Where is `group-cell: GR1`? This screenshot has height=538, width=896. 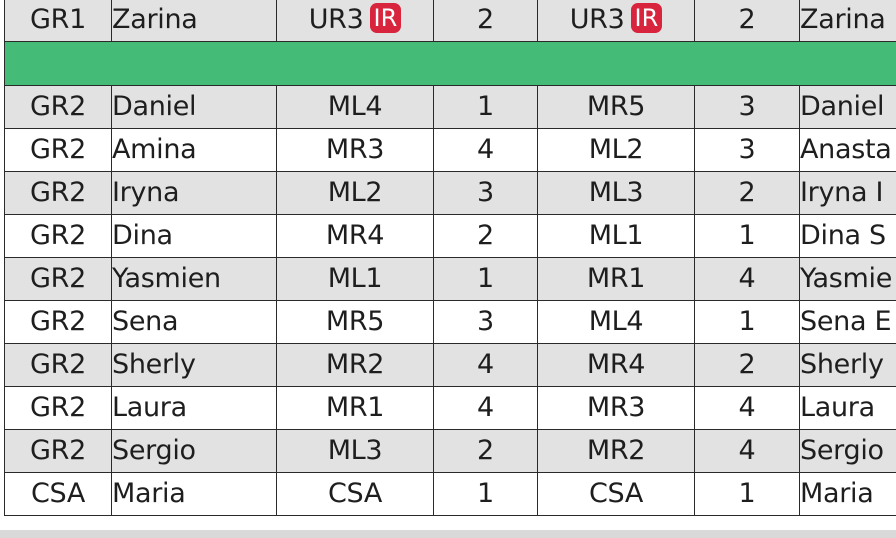 group-cell: GR1 is located at coordinates (58, 21).